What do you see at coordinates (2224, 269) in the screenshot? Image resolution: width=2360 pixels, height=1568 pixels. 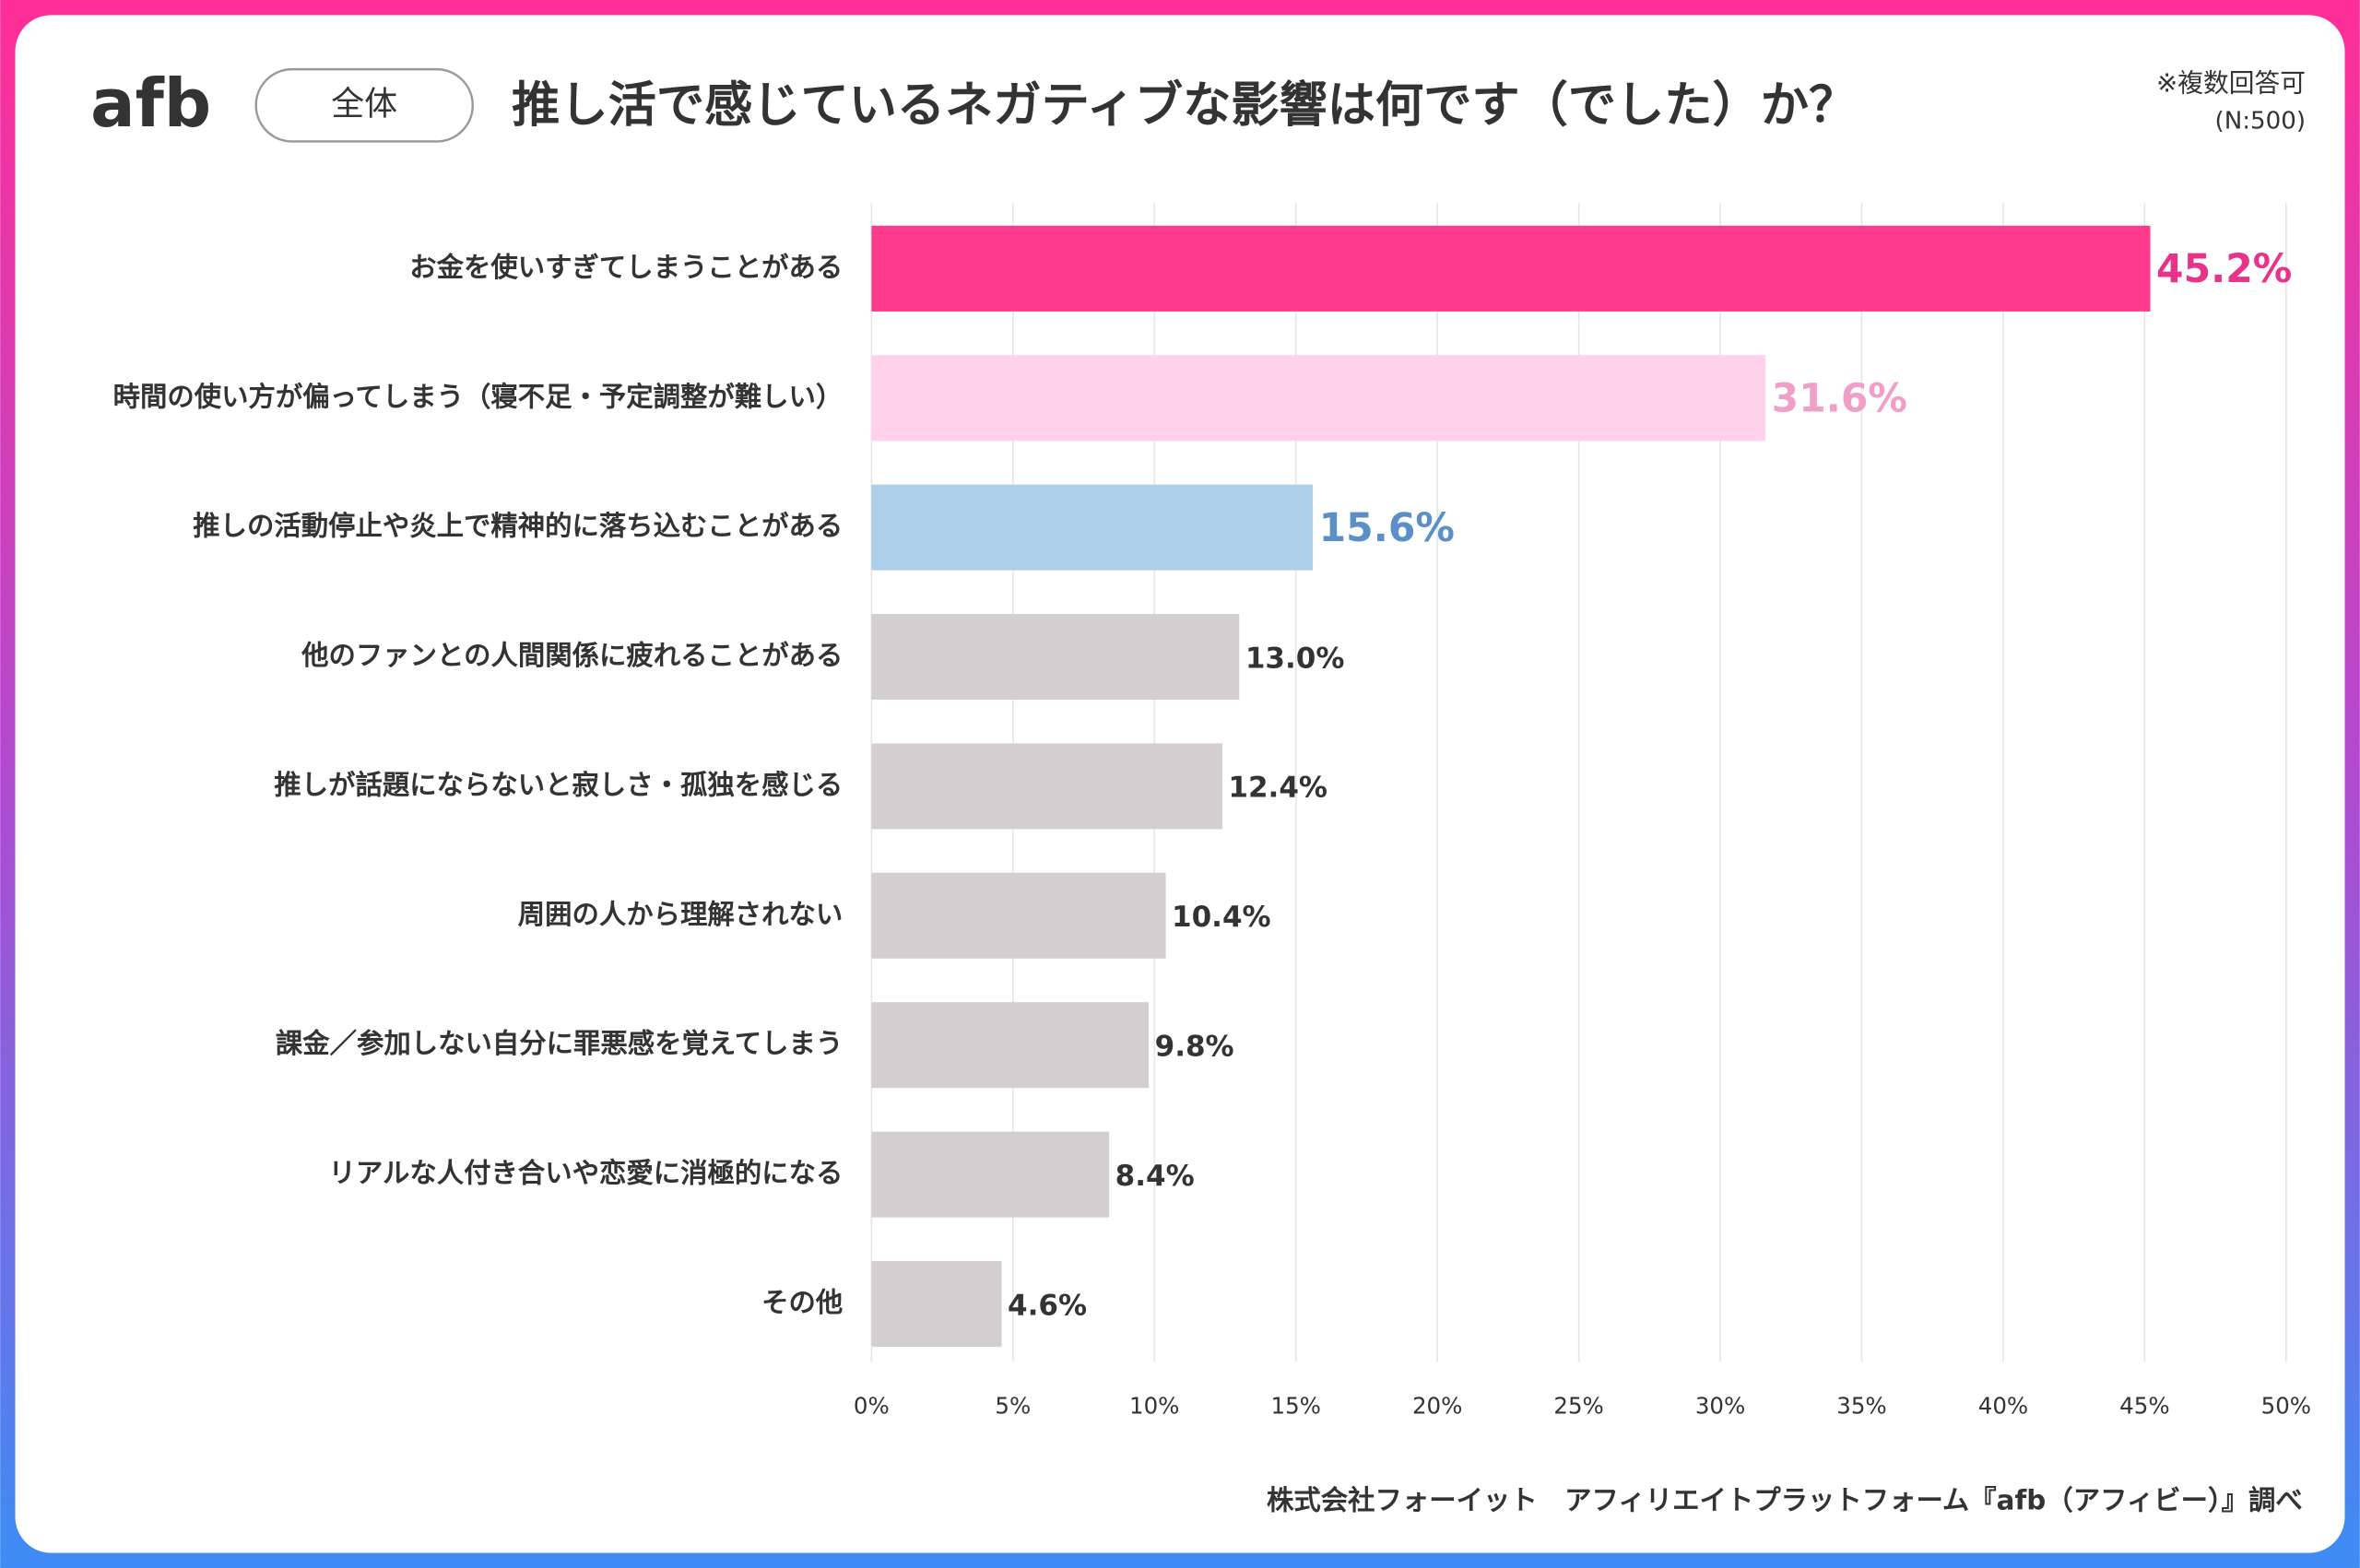 I see `value-label: 45.2%` at bounding box center [2224, 269].